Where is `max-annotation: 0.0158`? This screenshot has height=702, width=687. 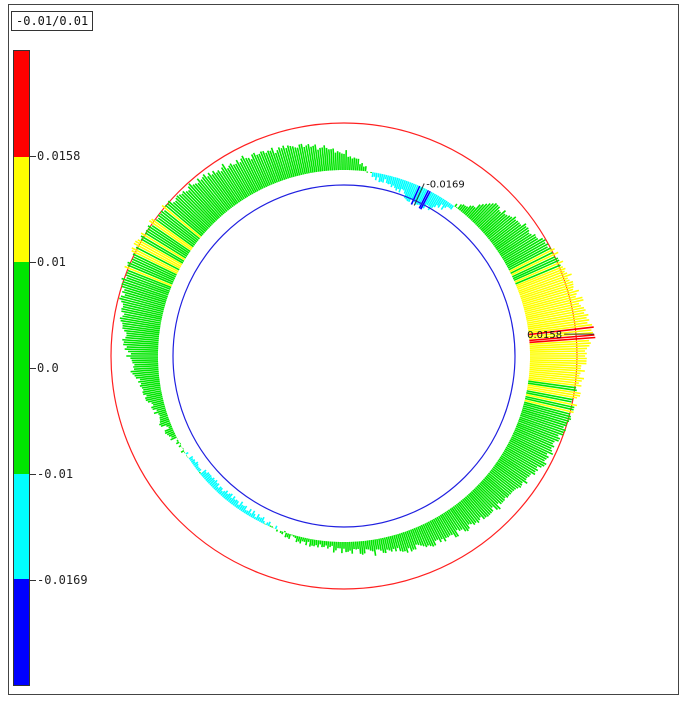 max-annotation: 0.0158 is located at coordinates (544, 335).